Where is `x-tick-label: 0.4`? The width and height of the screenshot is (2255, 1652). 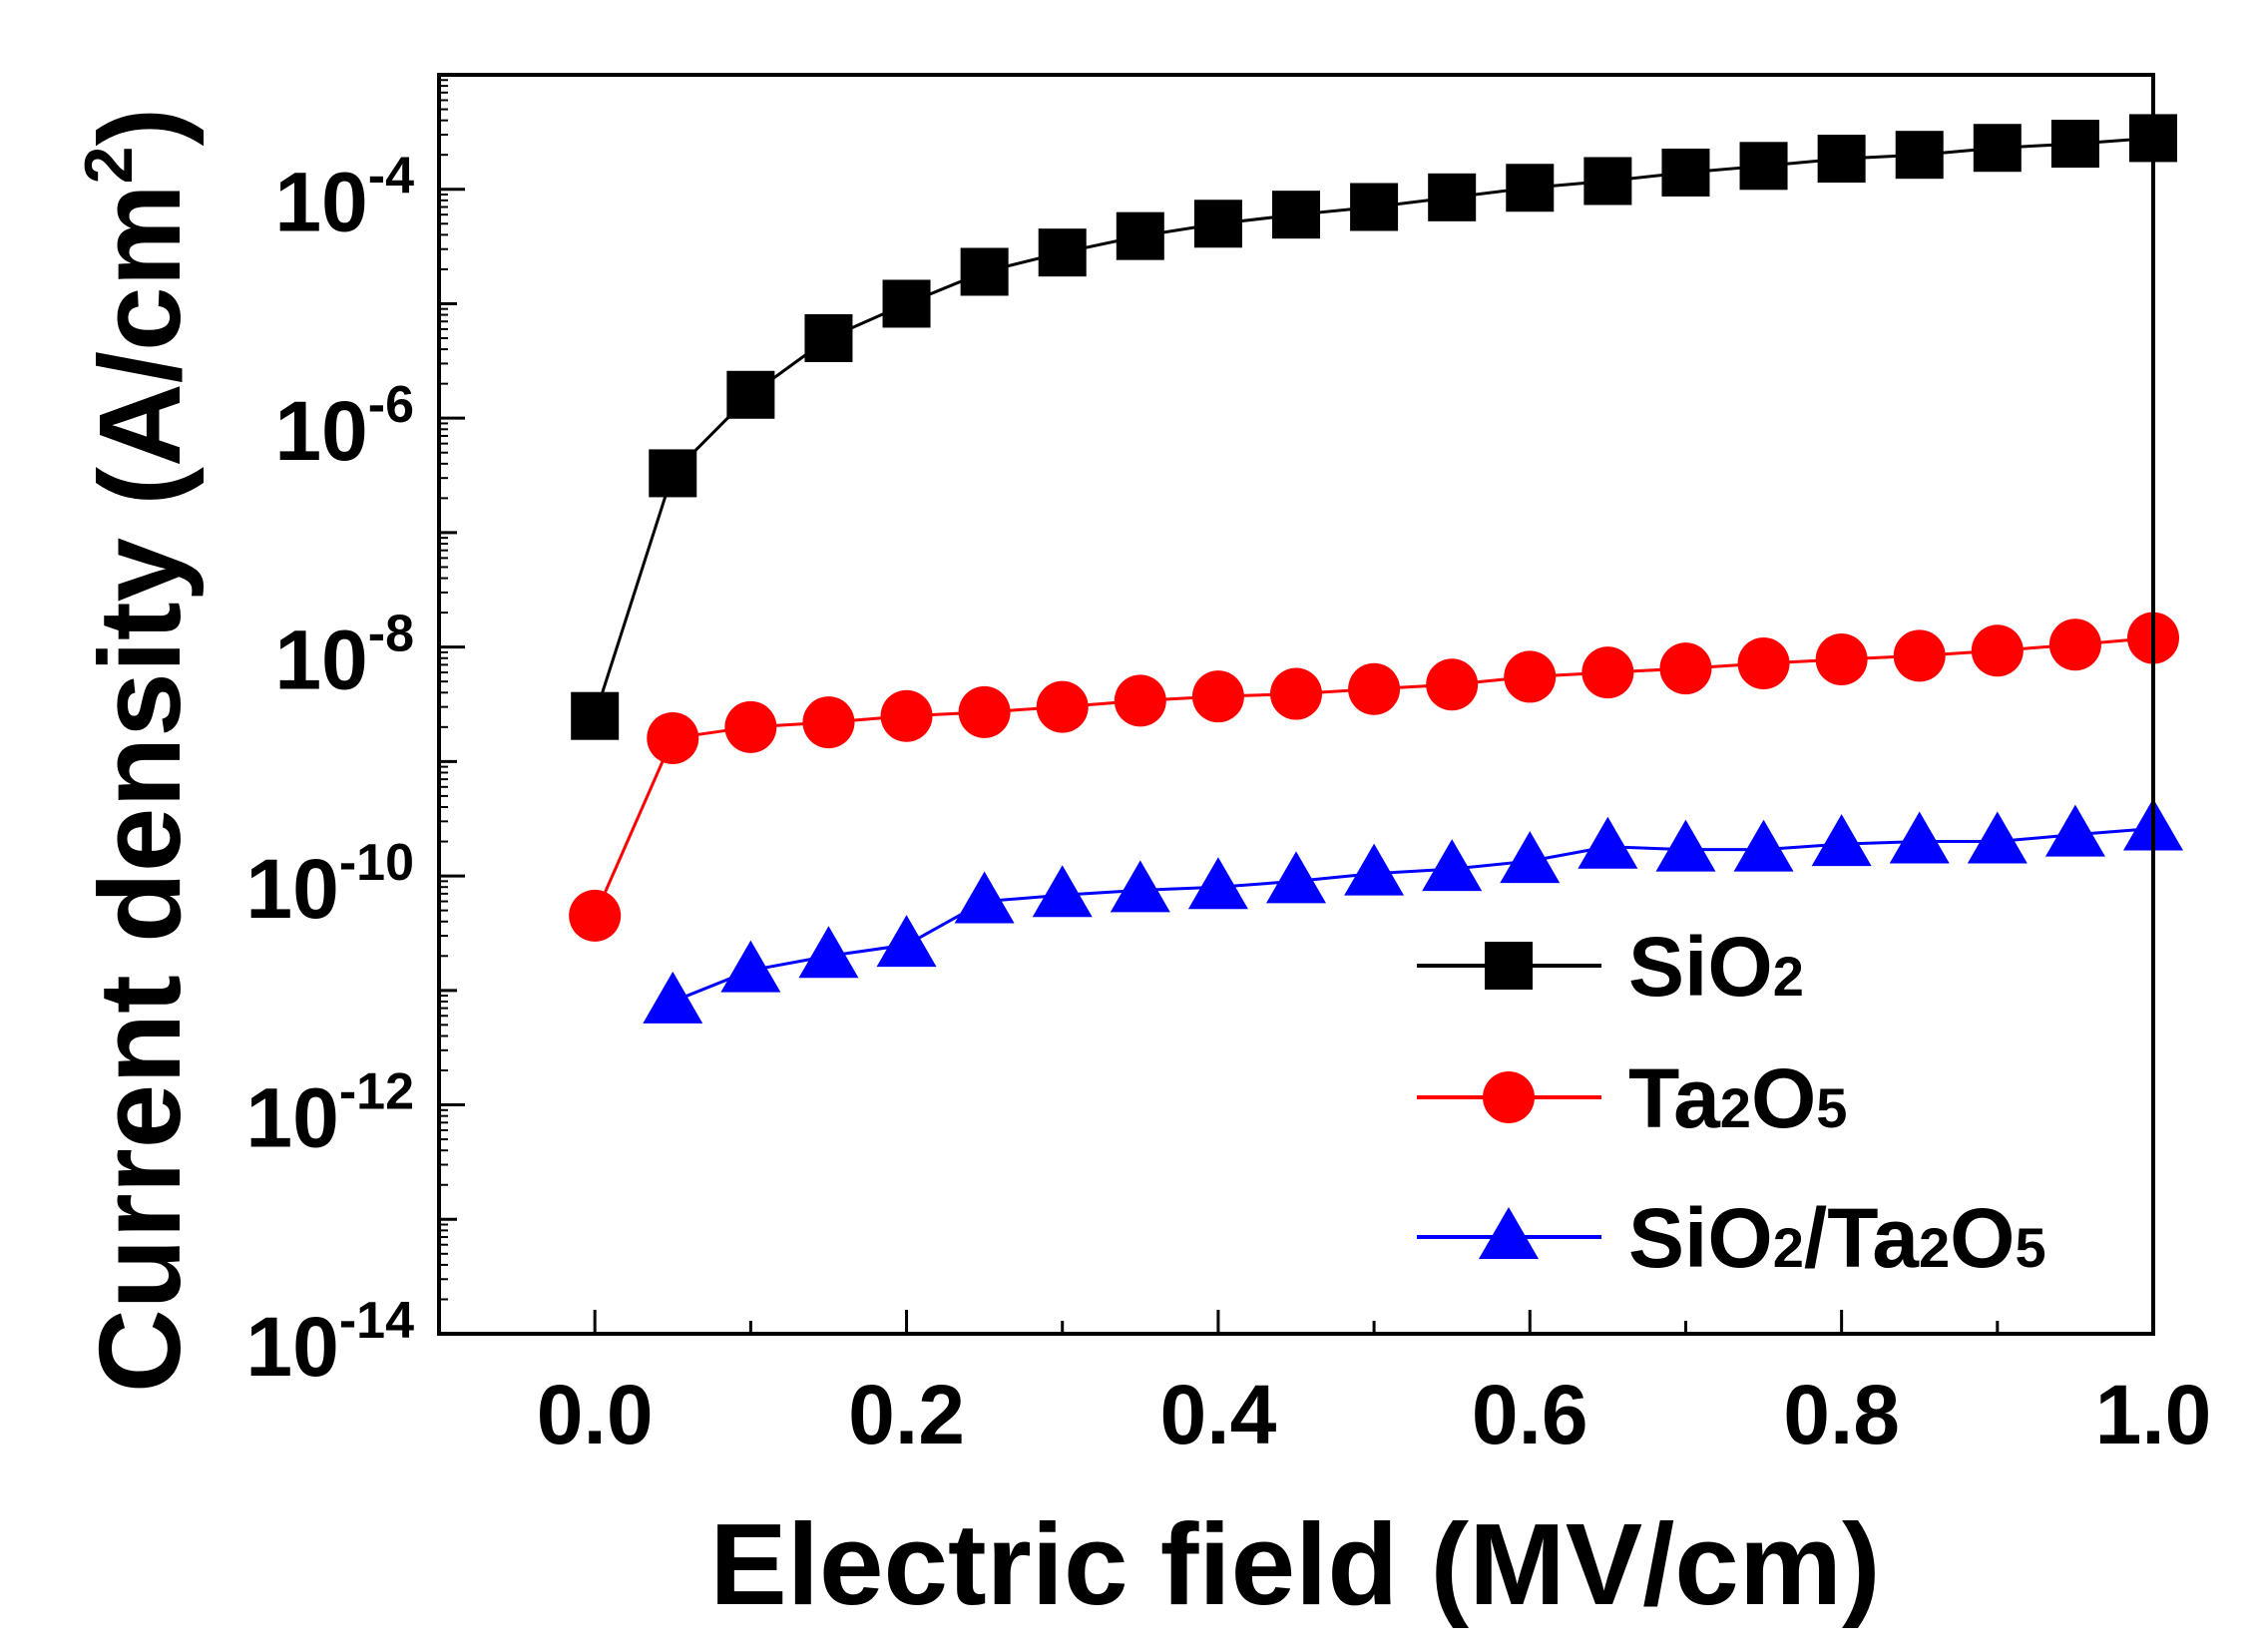 x-tick-label: 0.4 is located at coordinates (1218, 1414).